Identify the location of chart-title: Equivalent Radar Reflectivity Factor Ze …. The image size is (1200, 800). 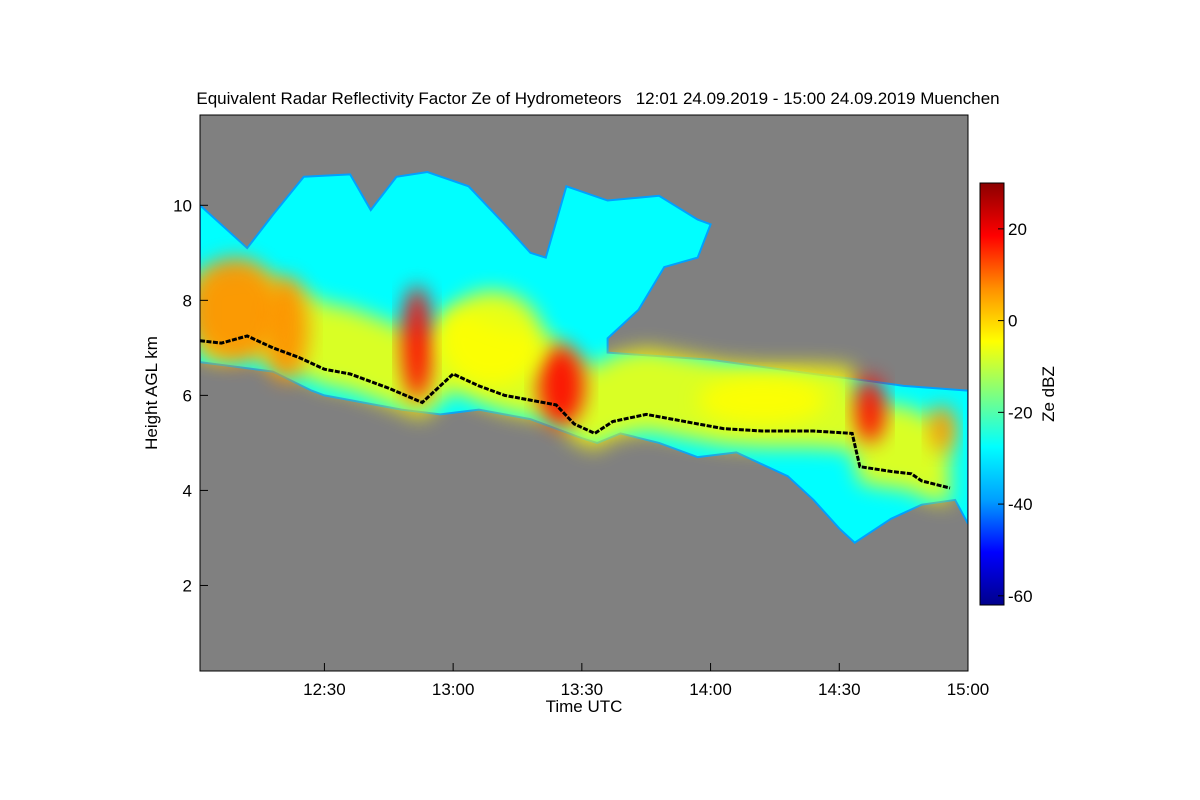
(597, 98).